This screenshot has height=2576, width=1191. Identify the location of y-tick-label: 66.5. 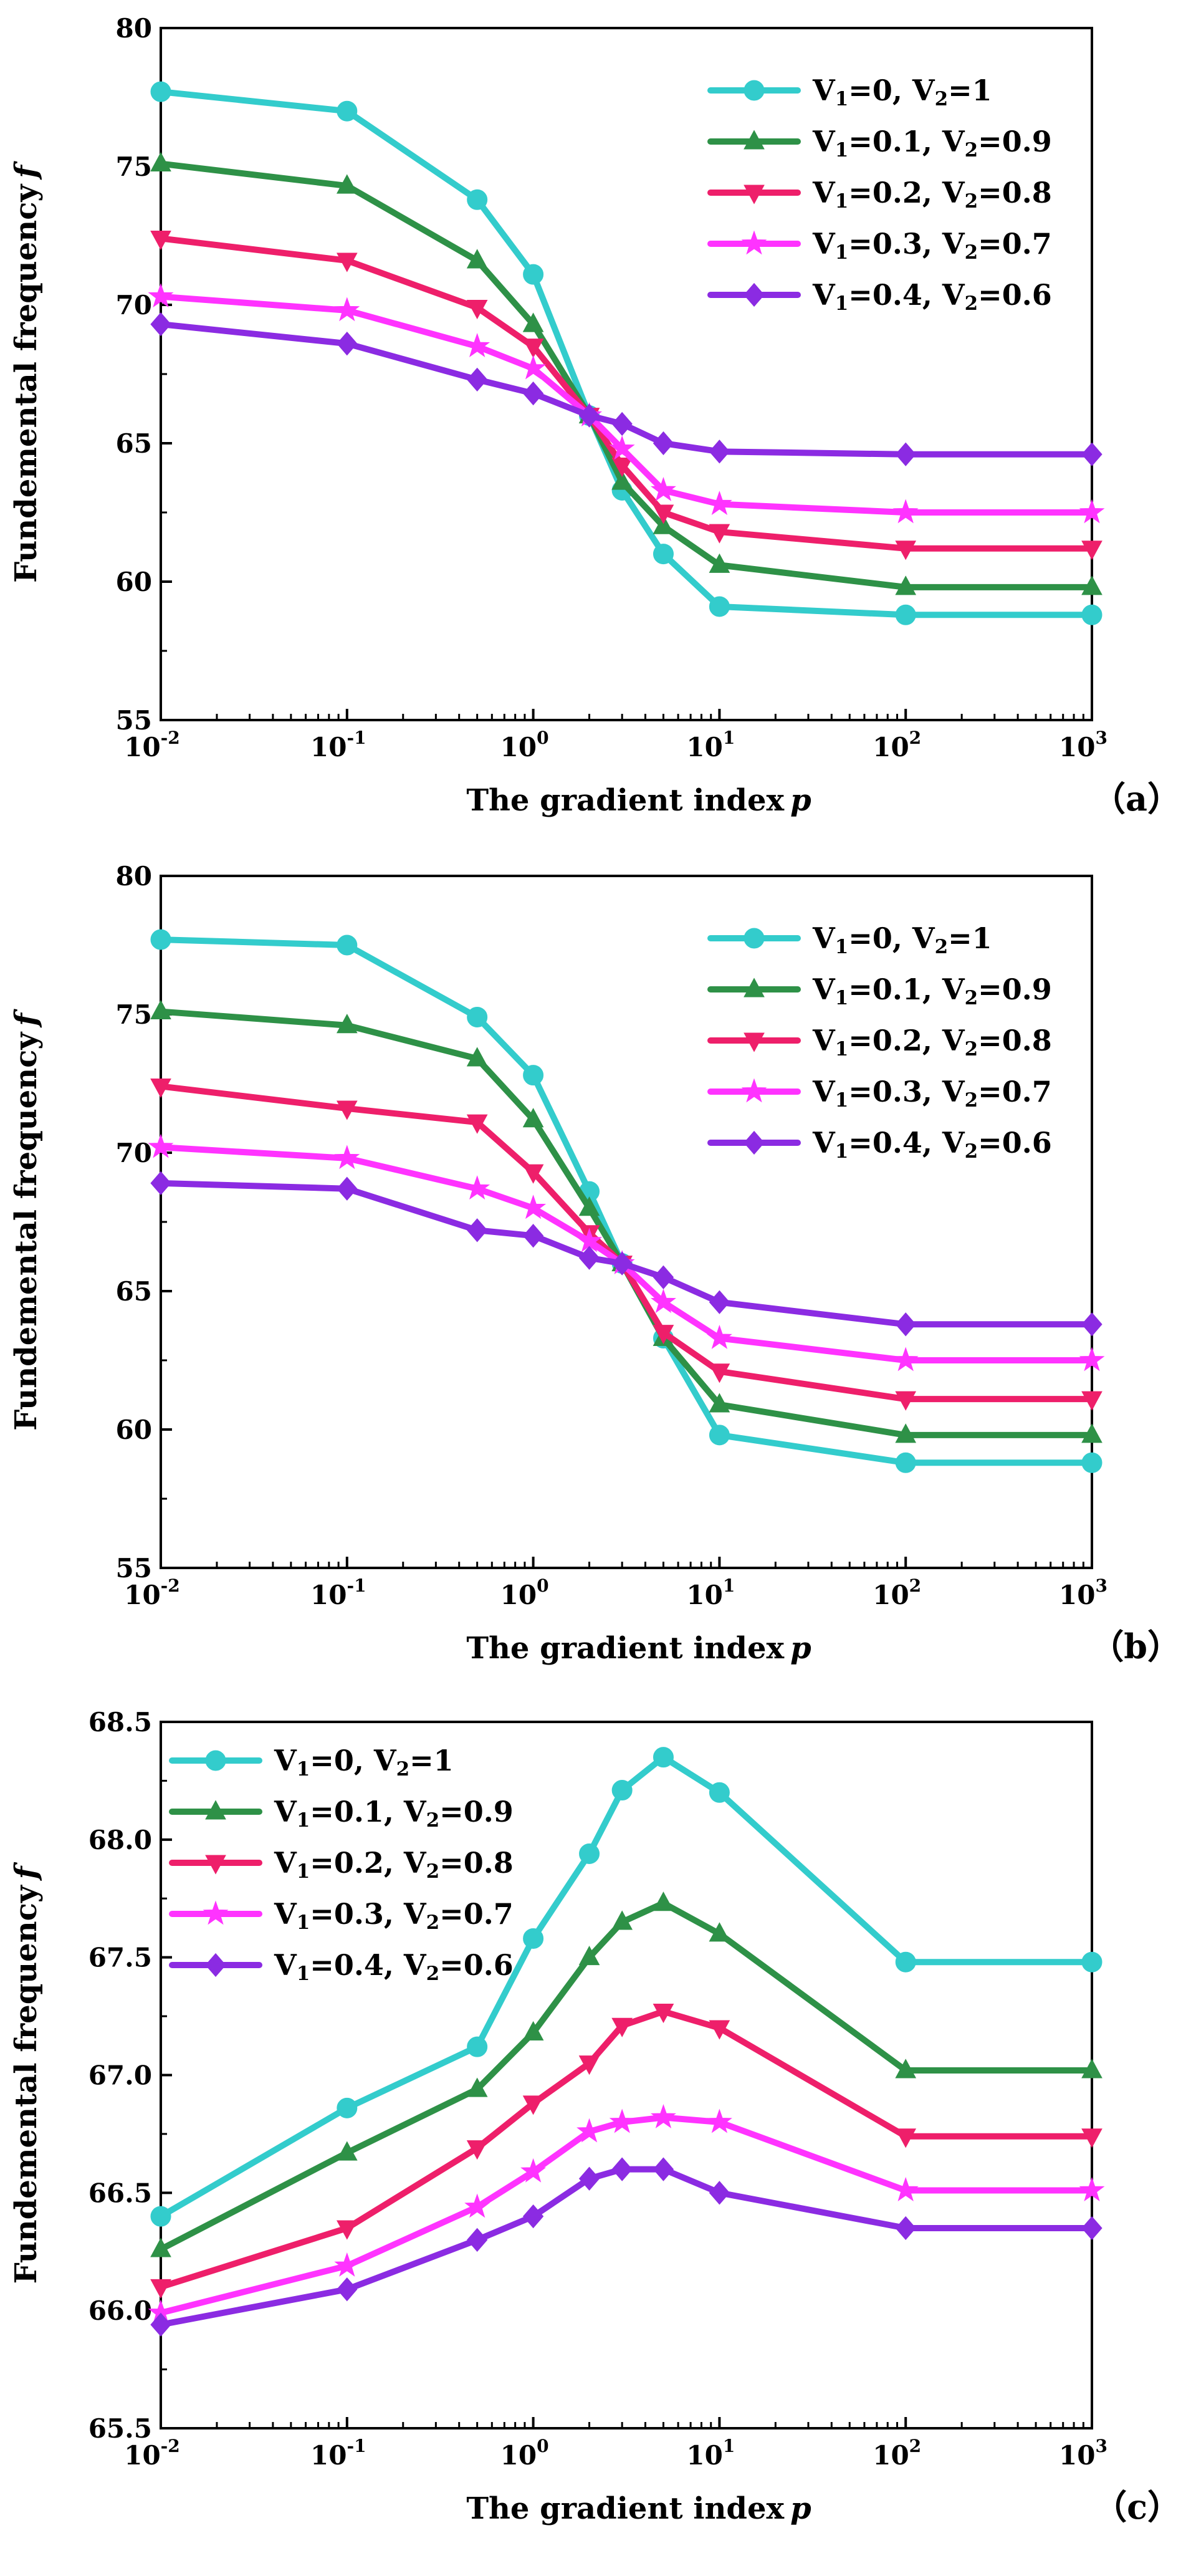
(120, 2193).